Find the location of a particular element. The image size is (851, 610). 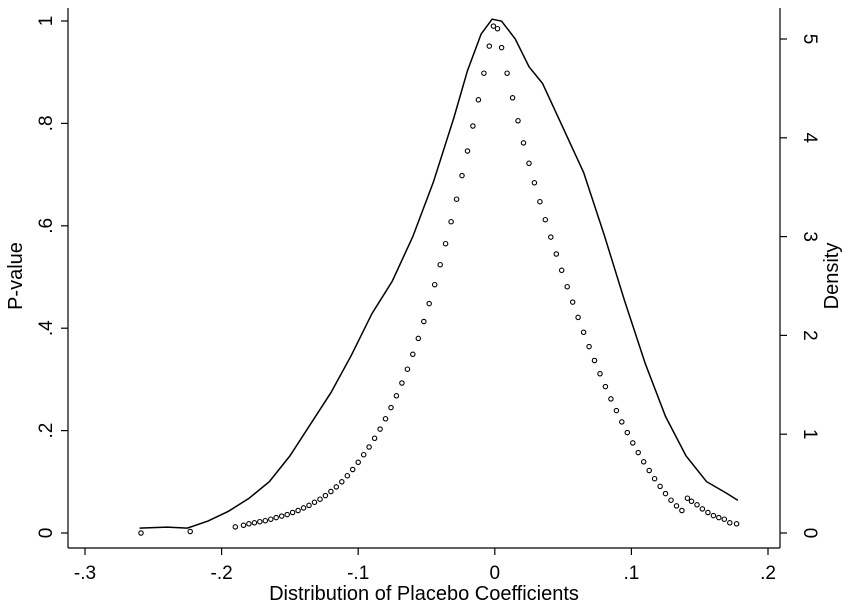

y-left-tick-label: .2 is located at coordinates (46, 431).